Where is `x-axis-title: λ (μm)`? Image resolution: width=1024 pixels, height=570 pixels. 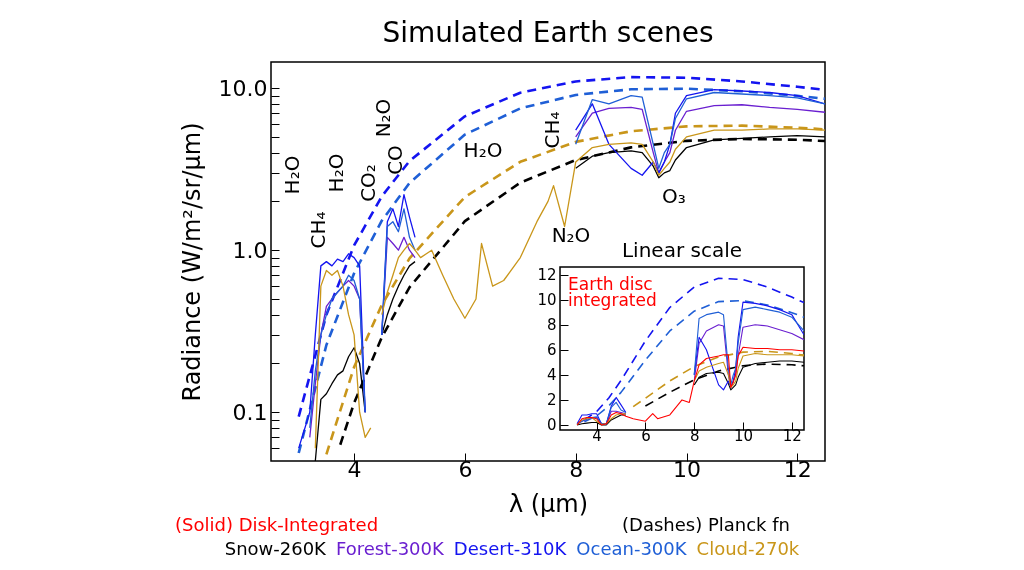
x-axis-title: λ (μm) is located at coordinates (548, 503).